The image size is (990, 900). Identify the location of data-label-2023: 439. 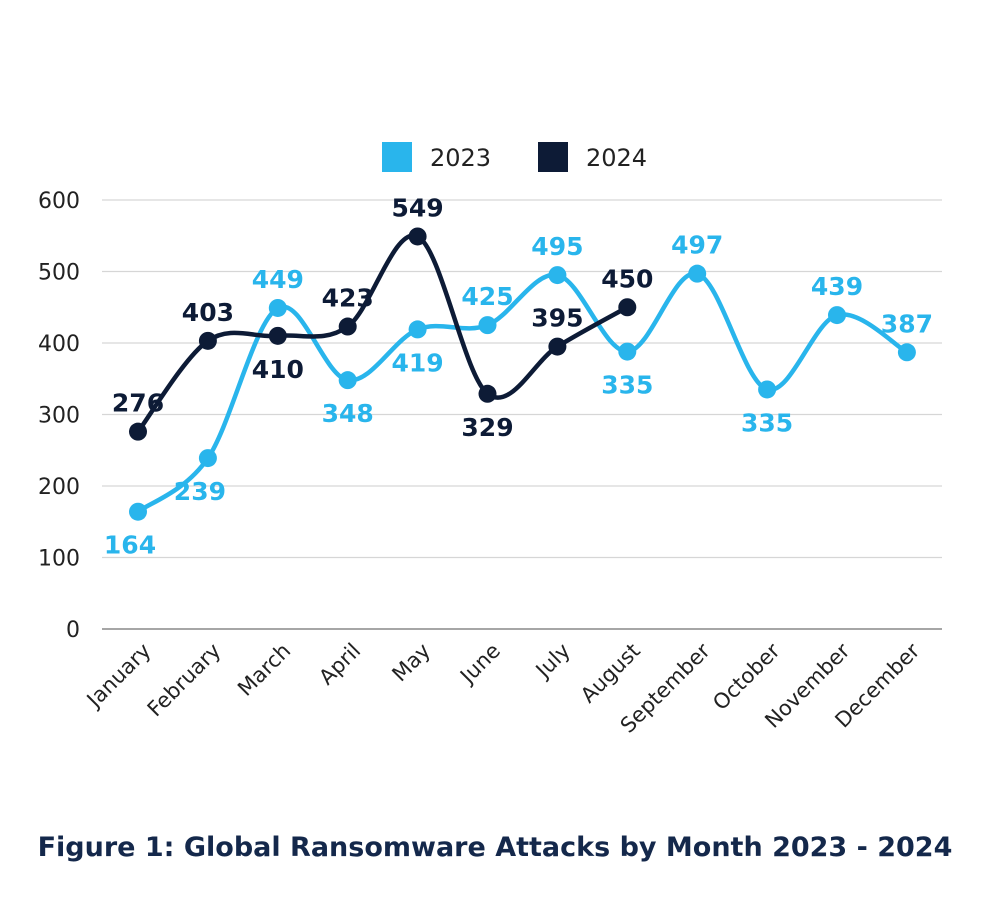
(837, 286).